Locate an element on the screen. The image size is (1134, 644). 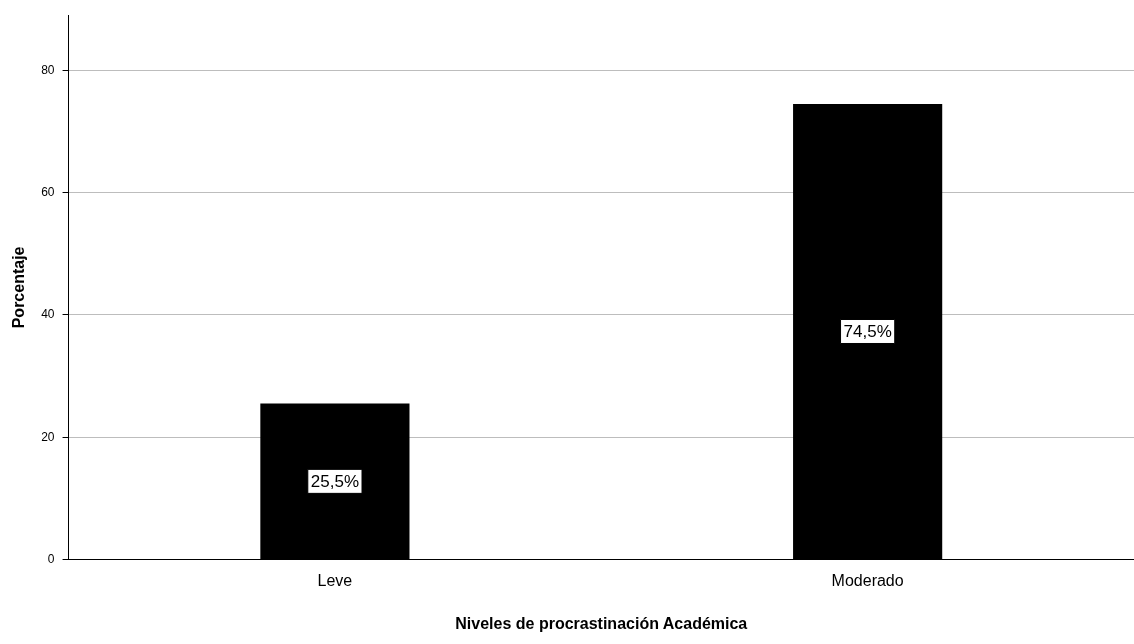
x-axis-title: Niveles de procrastinación Académica is located at coordinates (601, 623).